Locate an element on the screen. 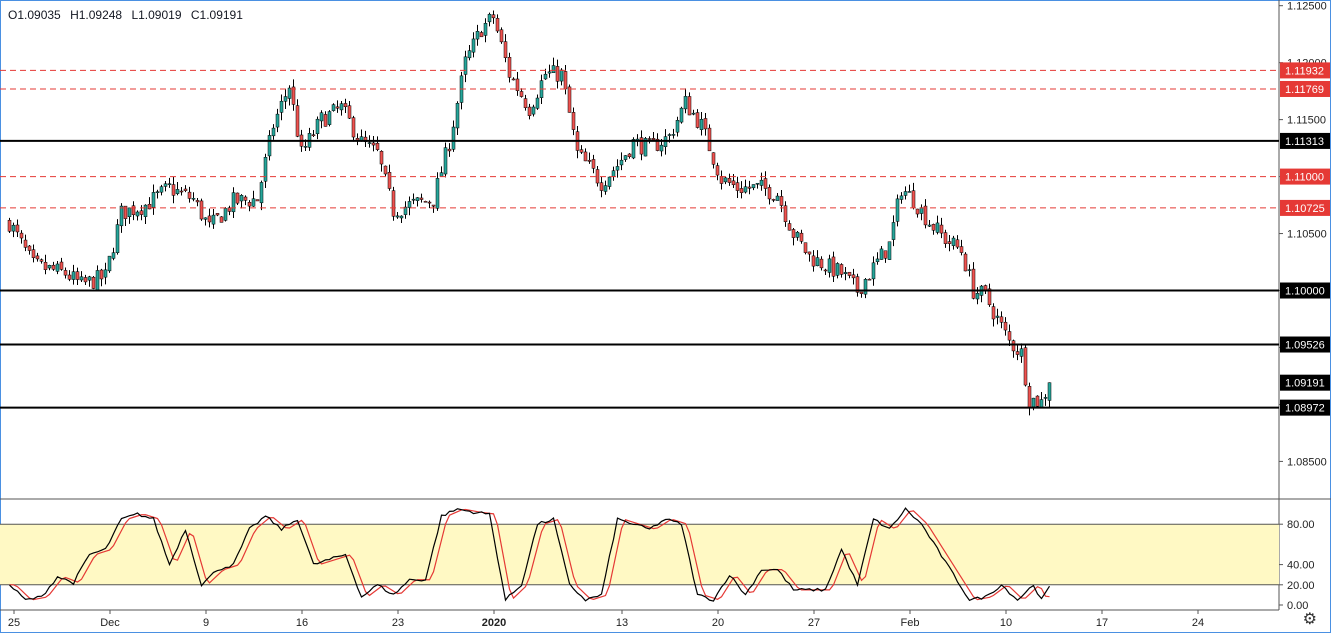 Image resolution: width=1331 pixels, height=633 pixels. time-tick-label: 2020 is located at coordinates (494, 623).